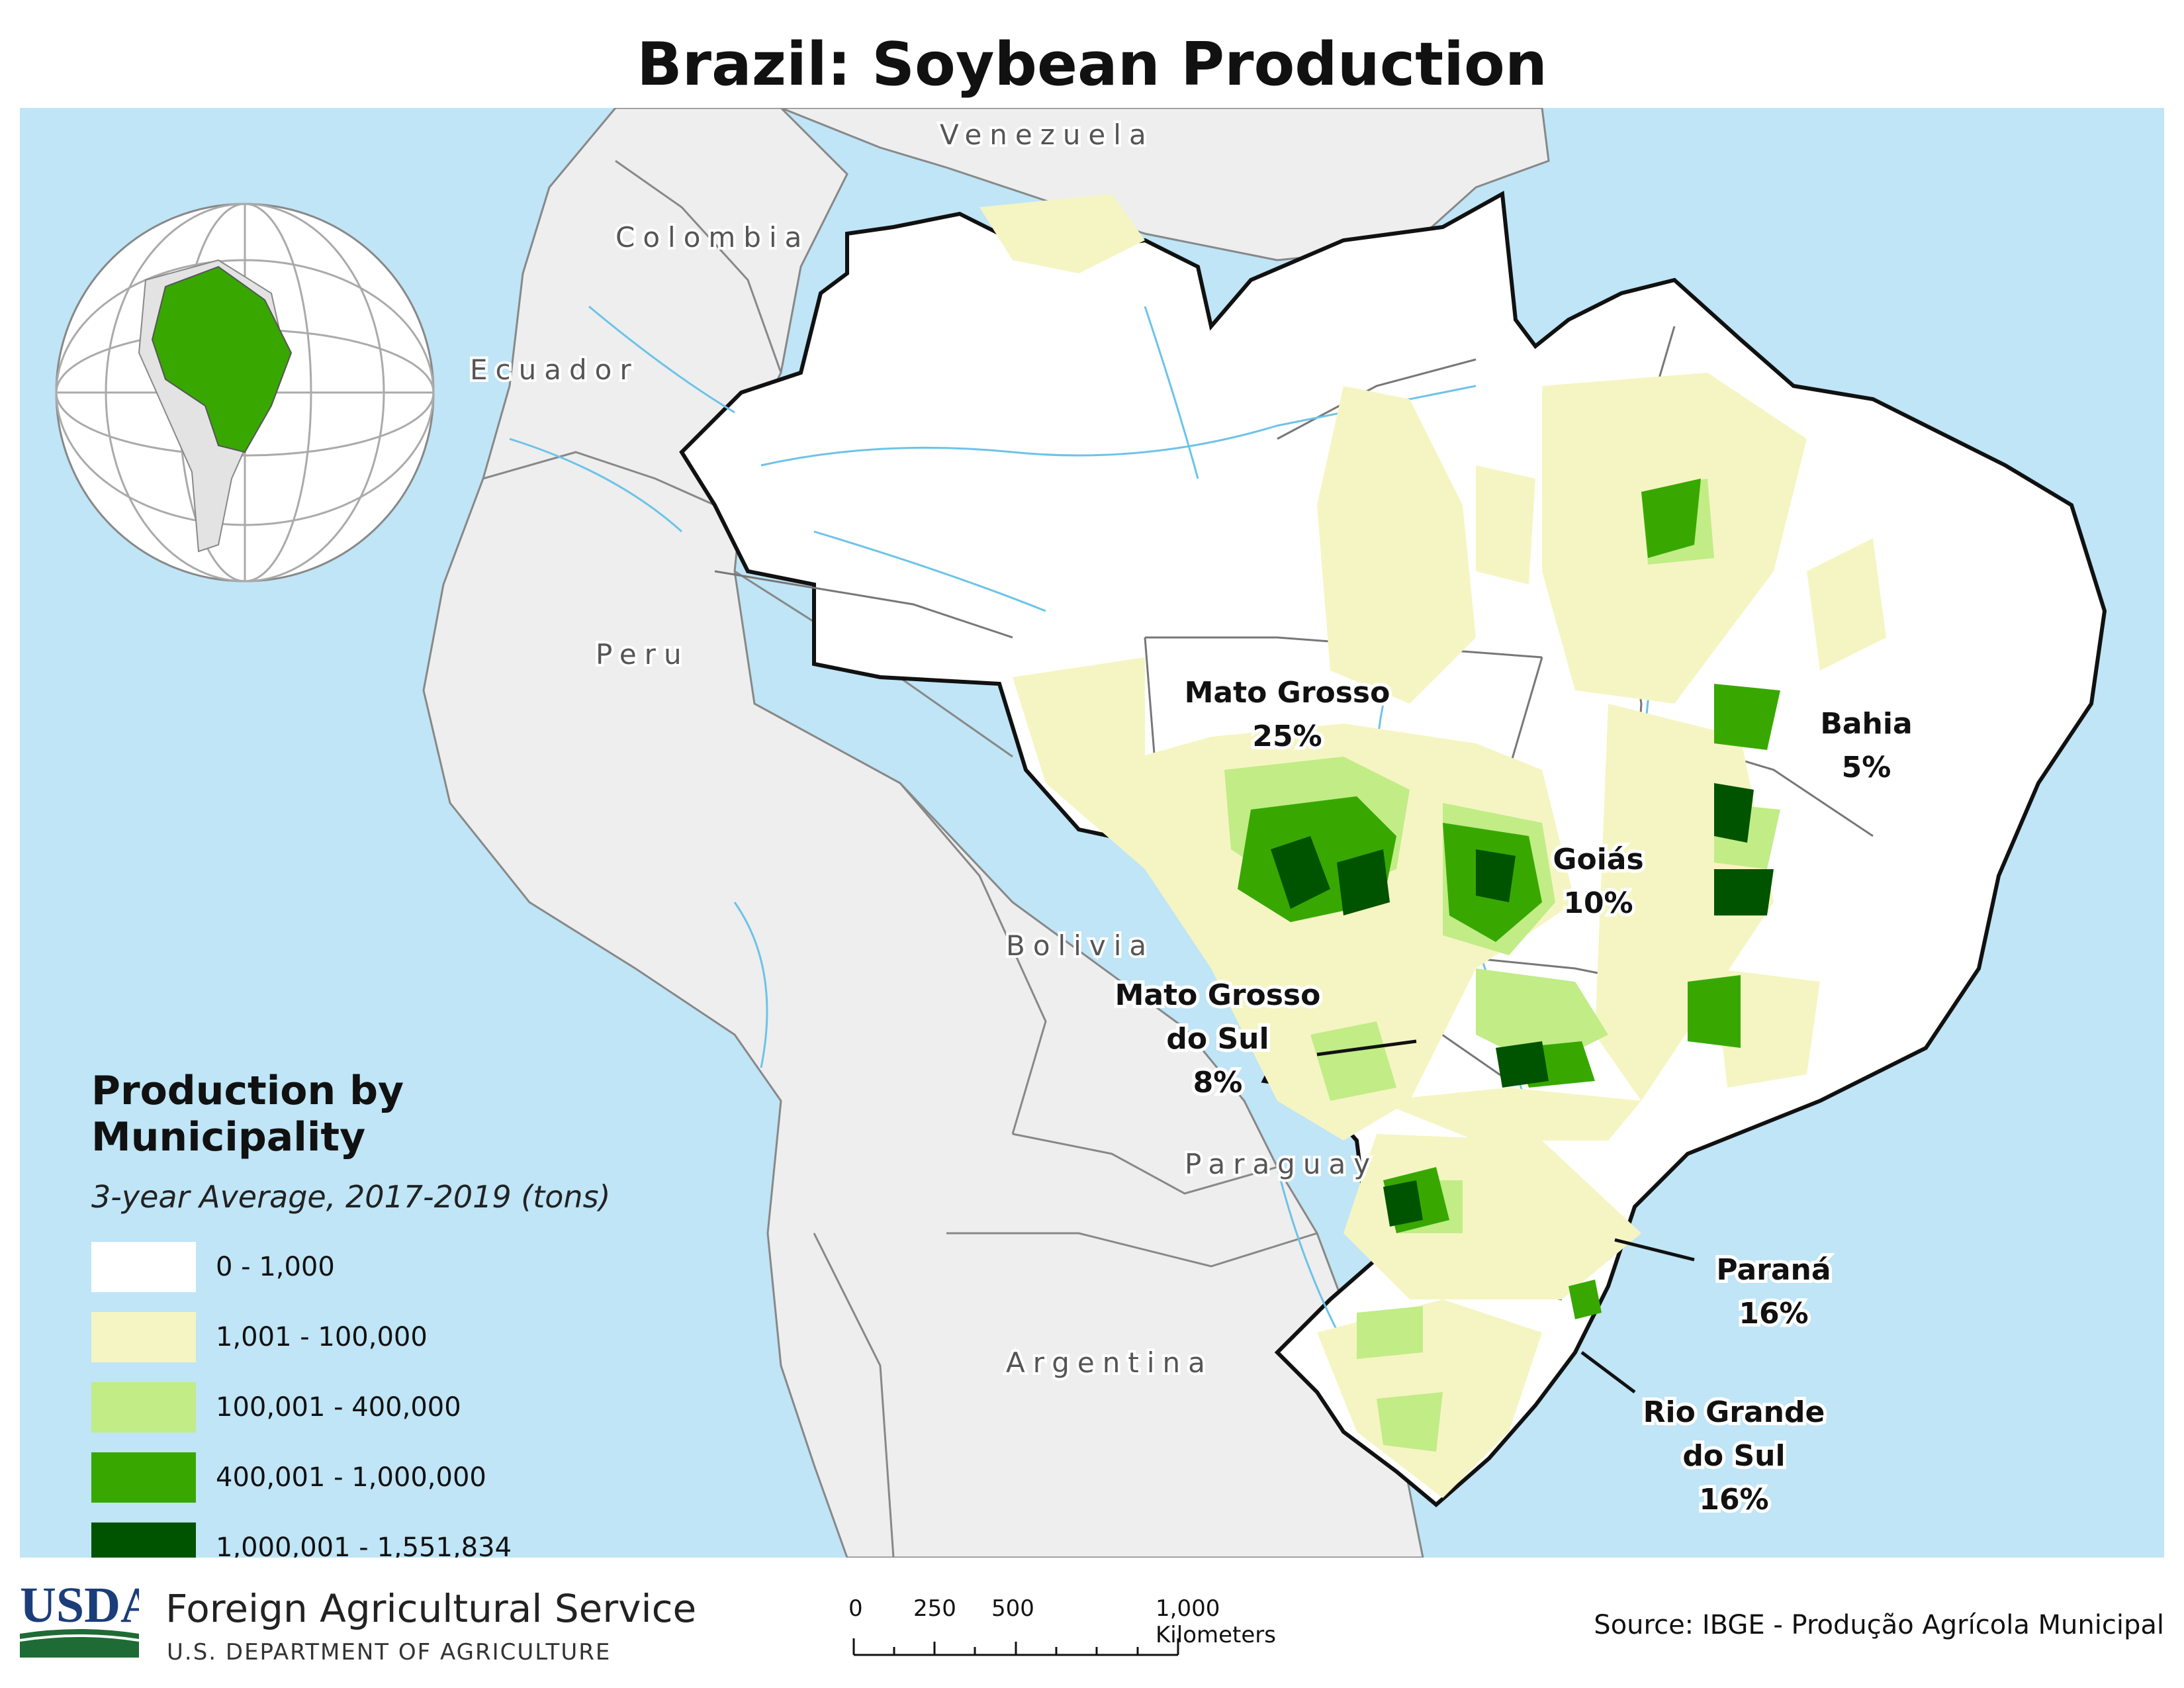  Describe the element at coordinates (1287, 714) in the screenshot. I see `state-label-mato-grosso: Mato Grosso 25%` at that location.